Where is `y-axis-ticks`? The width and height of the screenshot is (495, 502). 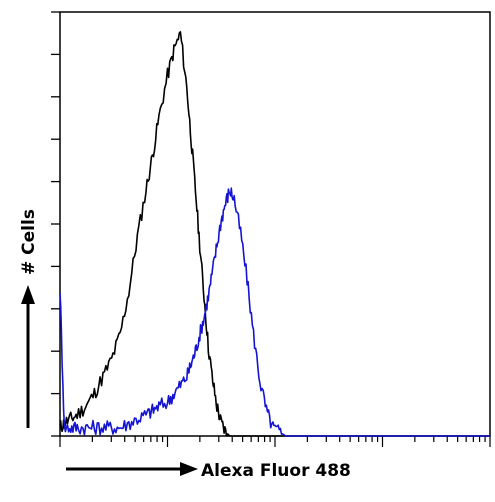 y-axis-ticks is located at coordinates (55, 224).